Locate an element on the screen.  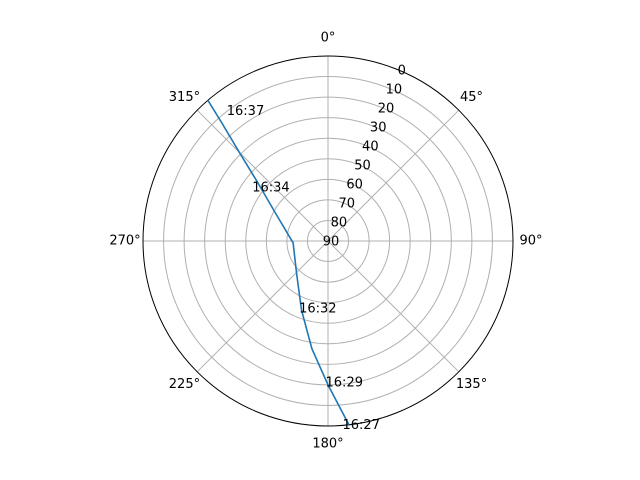
time-annotation: 16:34 is located at coordinates (270, 187).